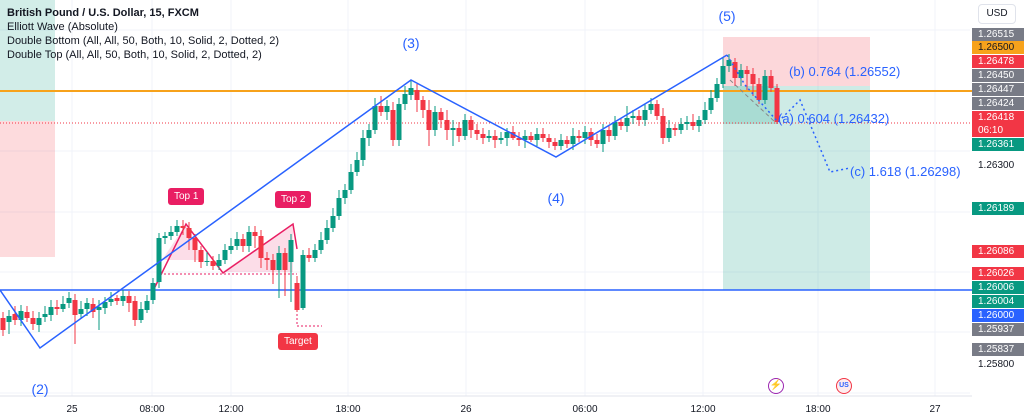  What do you see at coordinates (293, 199) in the screenshot?
I see `top2-label: Top 2` at bounding box center [293, 199].